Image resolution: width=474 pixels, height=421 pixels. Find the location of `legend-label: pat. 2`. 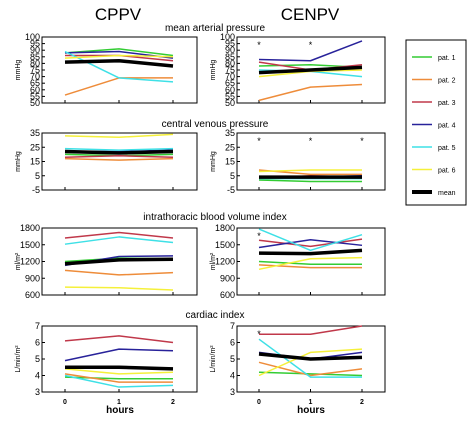

legend-label: pat. 2 is located at coordinates (447, 81).